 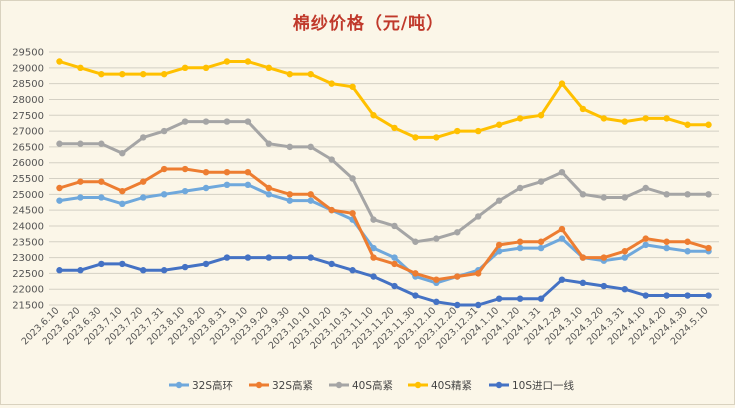 I want to click on legend-label: 32S高环, so click(x=212, y=385).